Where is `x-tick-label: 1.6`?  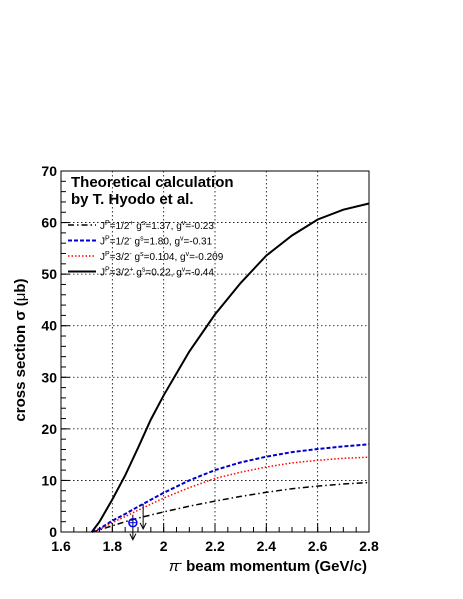
x-tick-label: 1.6 is located at coordinates (61, 546).